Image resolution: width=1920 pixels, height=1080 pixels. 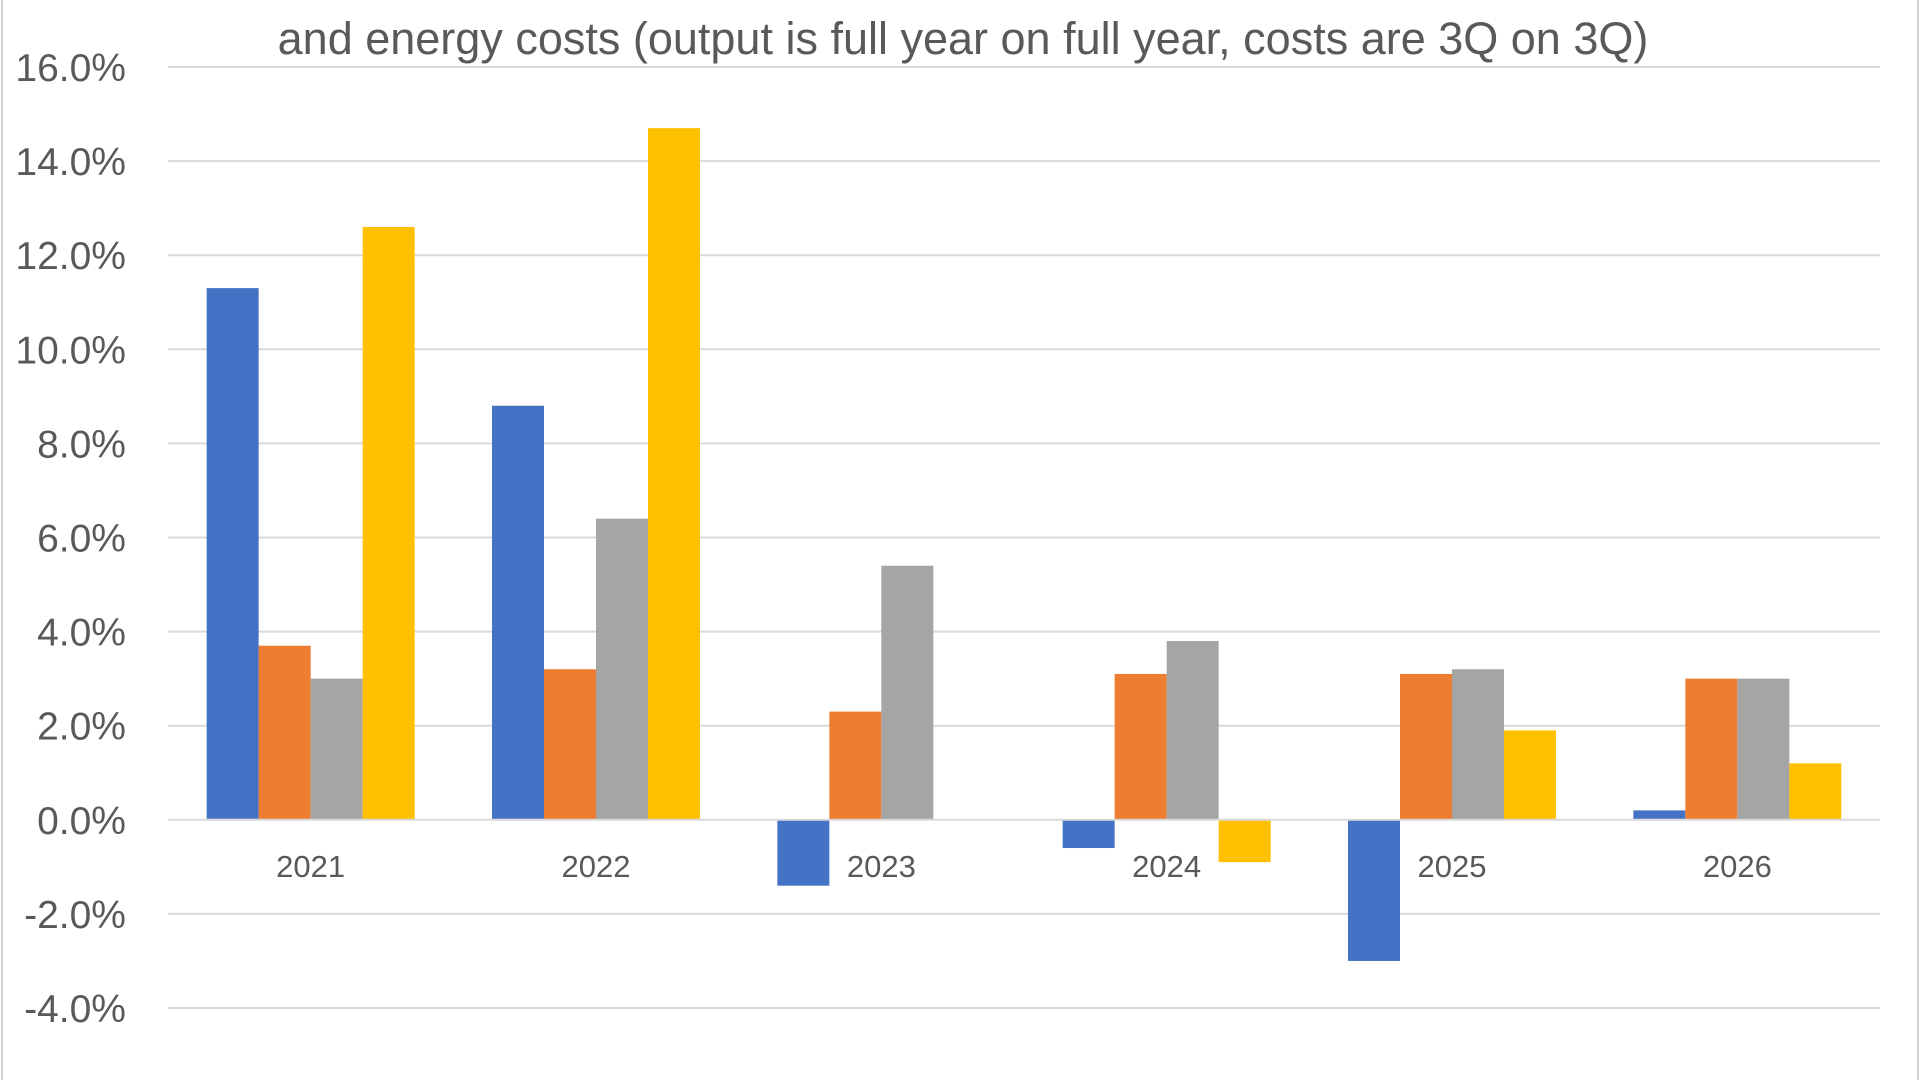 What do you see at coordinates (81, 539) in the screenshot?
I see `y-tick-label: 6.0%` at bounding box center [81, 539].